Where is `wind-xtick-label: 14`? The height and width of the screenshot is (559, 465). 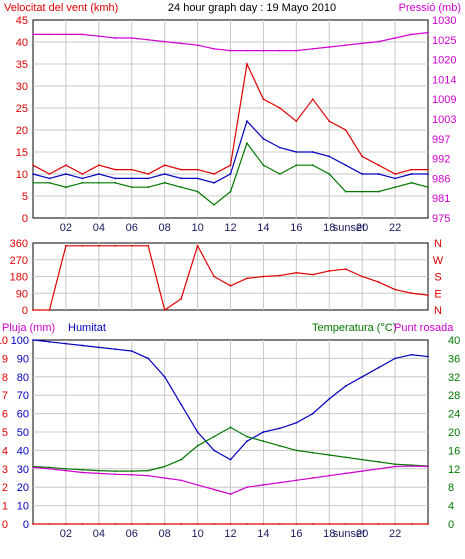 wind-xtick-label: 14 is located at coordinates (263, 228).